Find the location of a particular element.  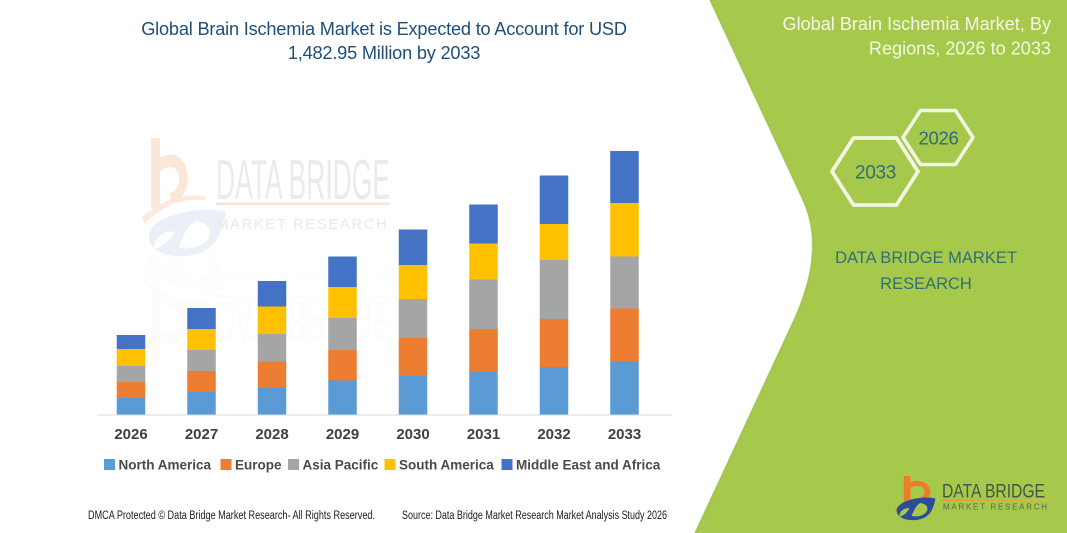

svg-text: 2027 is located at coordinates (201, 434).